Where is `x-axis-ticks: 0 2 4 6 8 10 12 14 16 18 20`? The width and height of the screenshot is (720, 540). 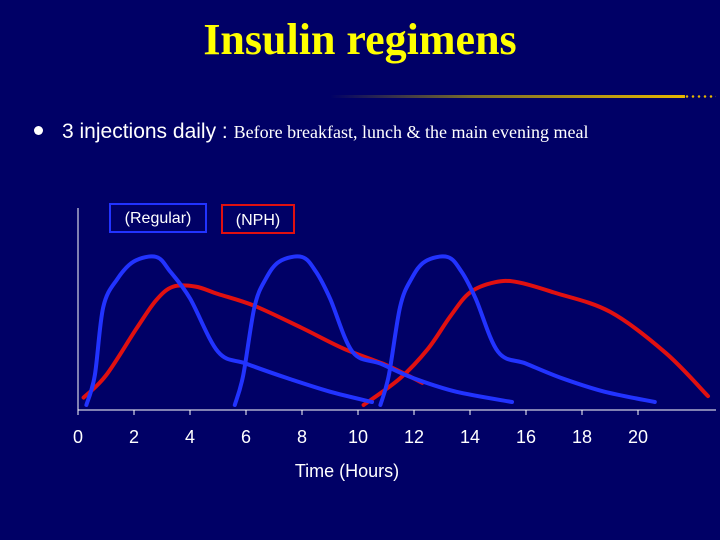 x-axis-ticks: 0 2 4 6 8 10 12 14 16 18 20 is located at coordinates (360, 428).